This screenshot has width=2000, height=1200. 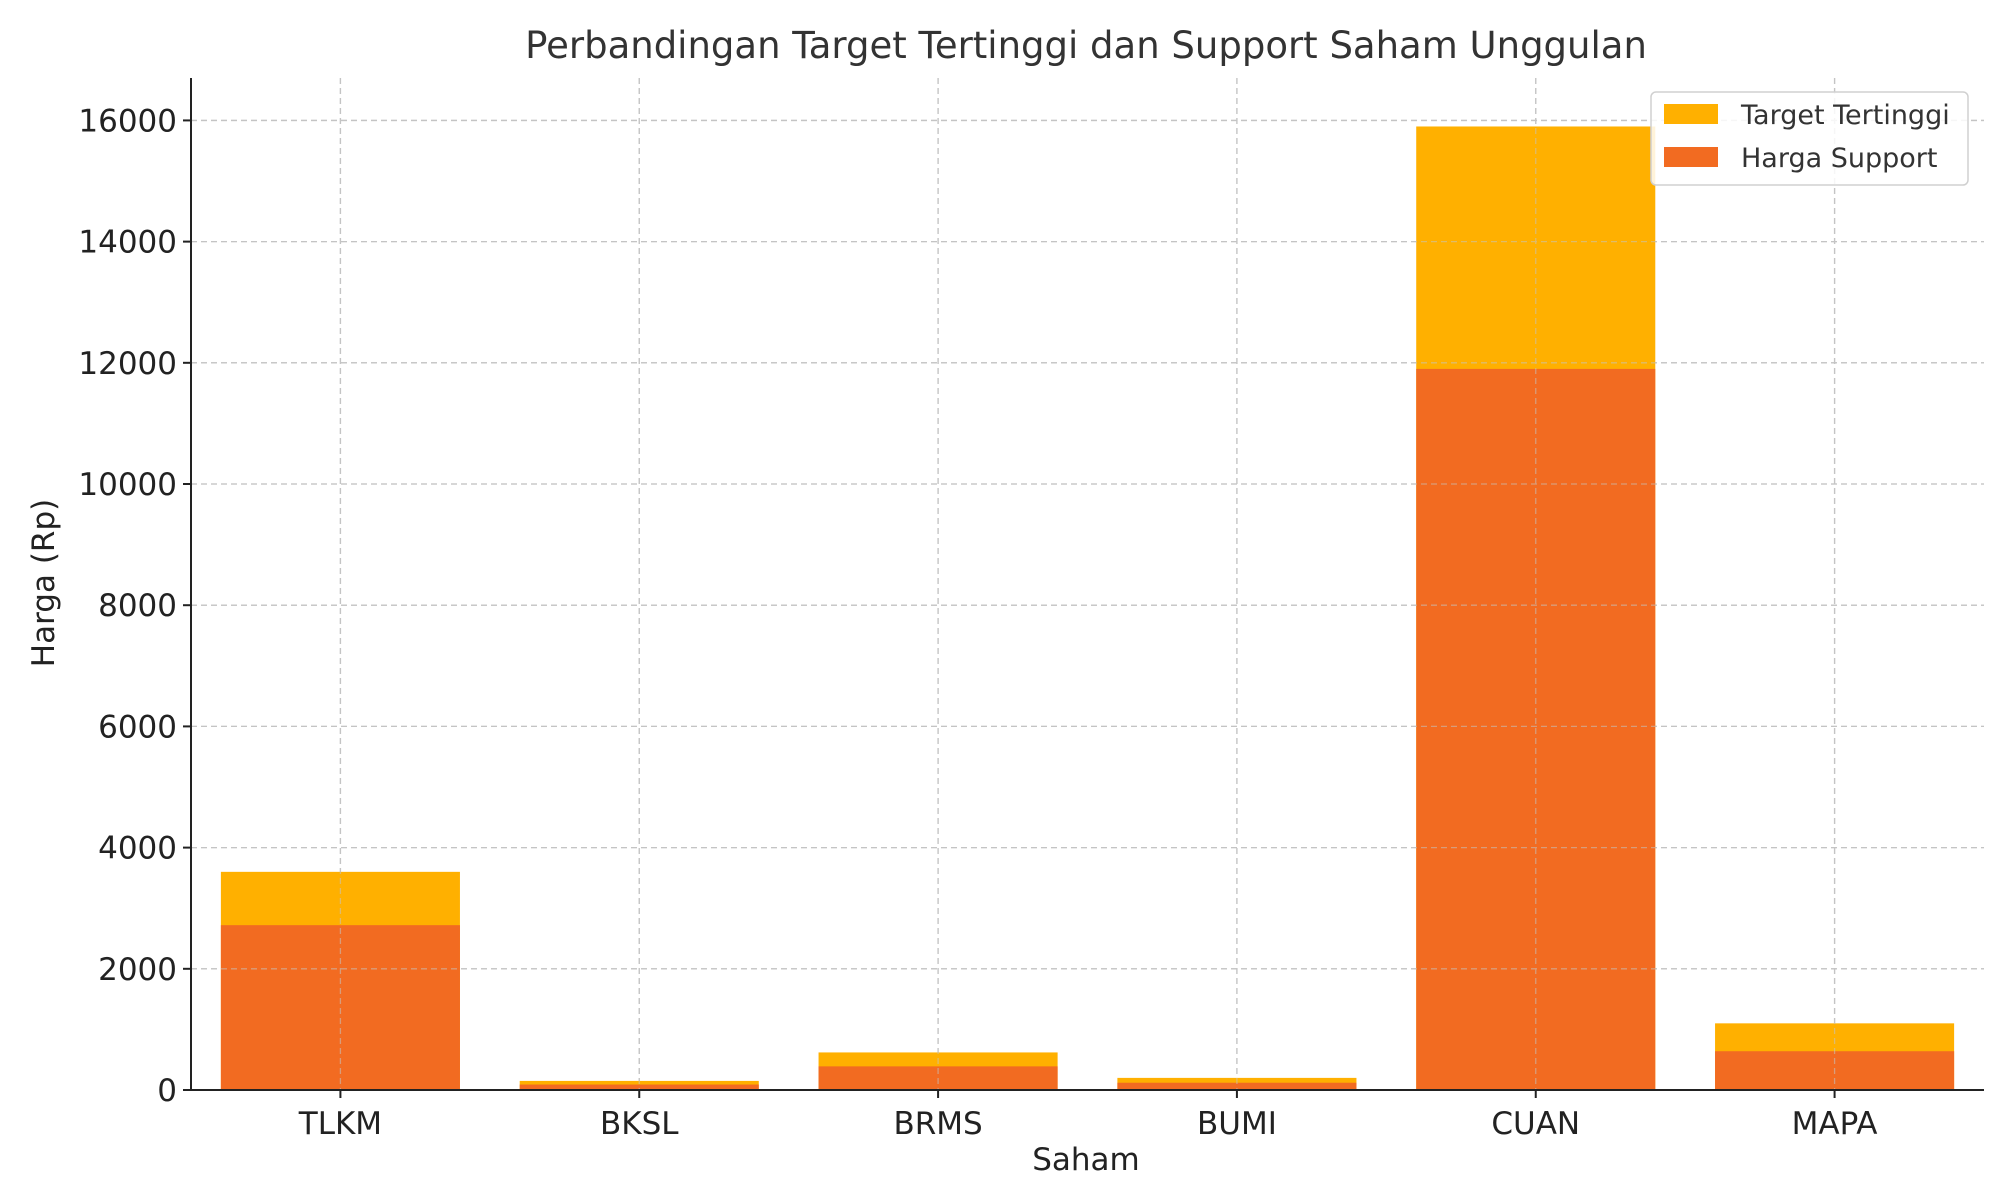 What do you see at coordinates (1237, 1124) in the screenshot?
I see `x-tick-label-bumi: BUMI` at bounding box center [1237, 1124].